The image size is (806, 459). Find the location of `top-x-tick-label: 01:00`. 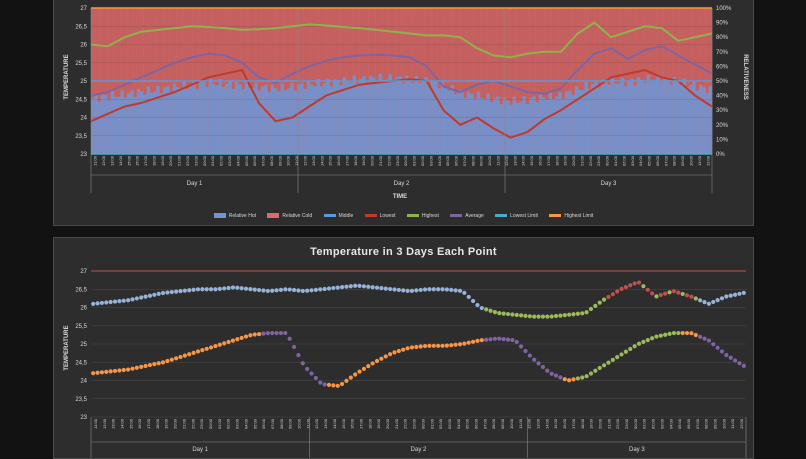

top-x-tick-label: 01:00 is located at coordinates (212, 160).